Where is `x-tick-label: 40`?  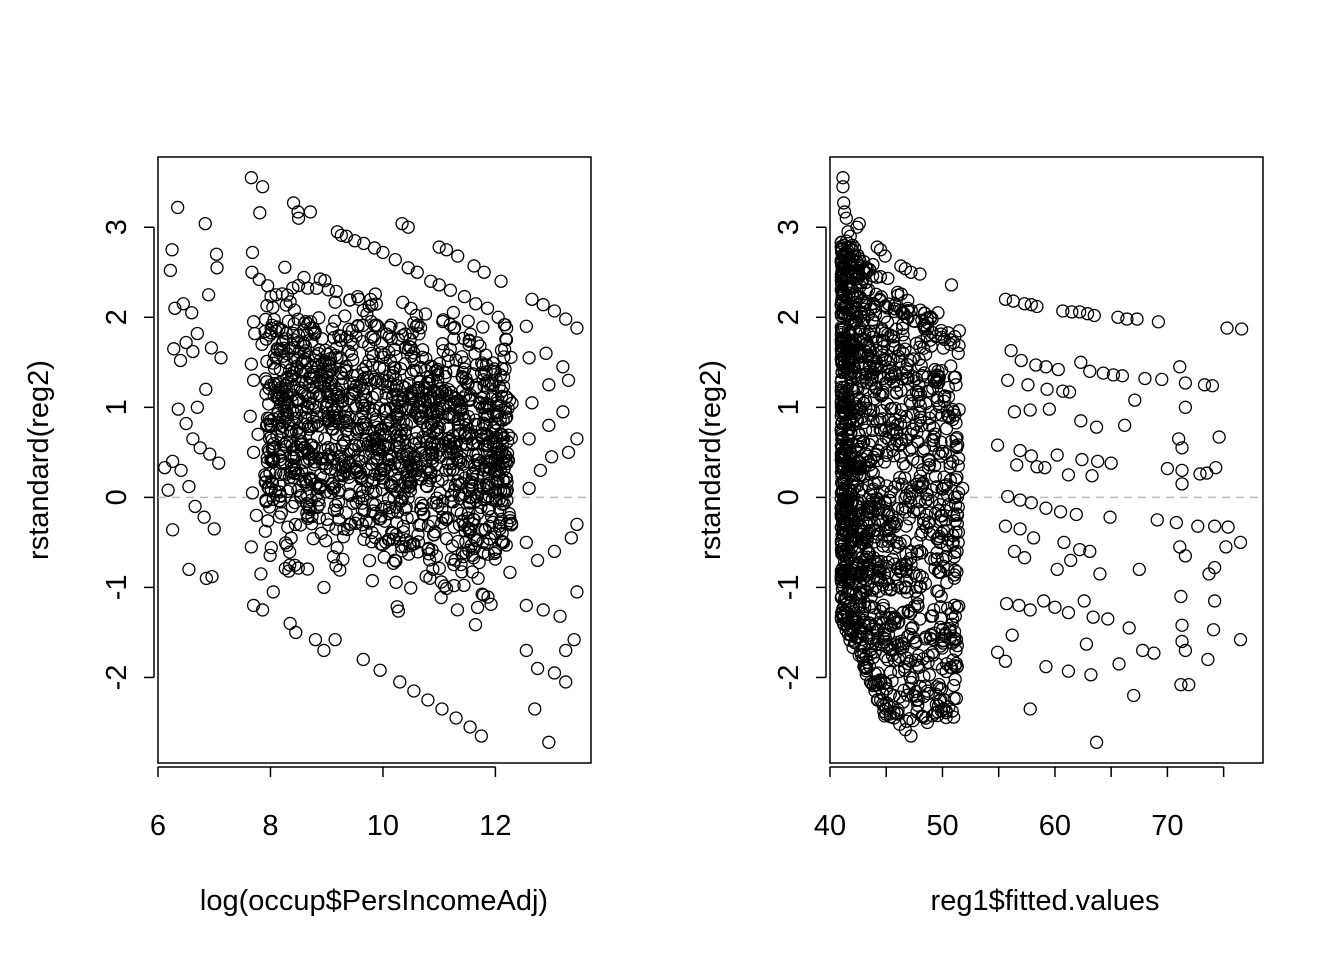
x-tick-label: 40 is located at coordinates (830, 826).